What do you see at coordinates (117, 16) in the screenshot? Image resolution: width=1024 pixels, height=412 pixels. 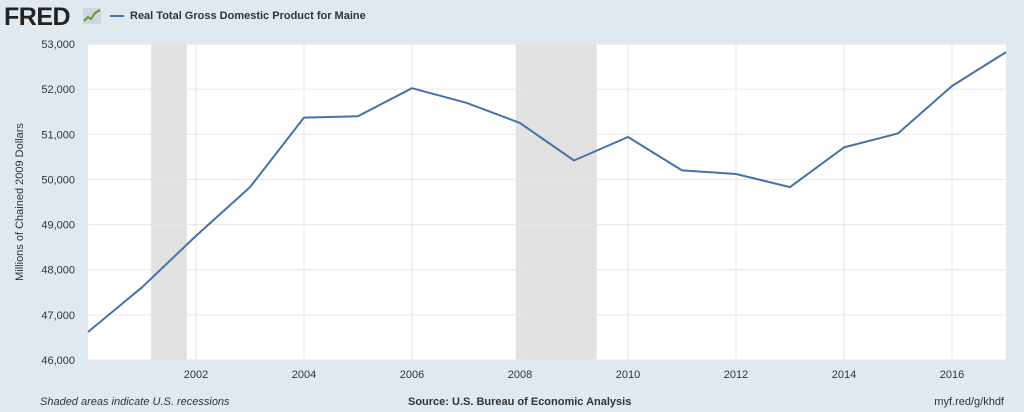 I see `legend-swatch` at bounding box center [117, 16].